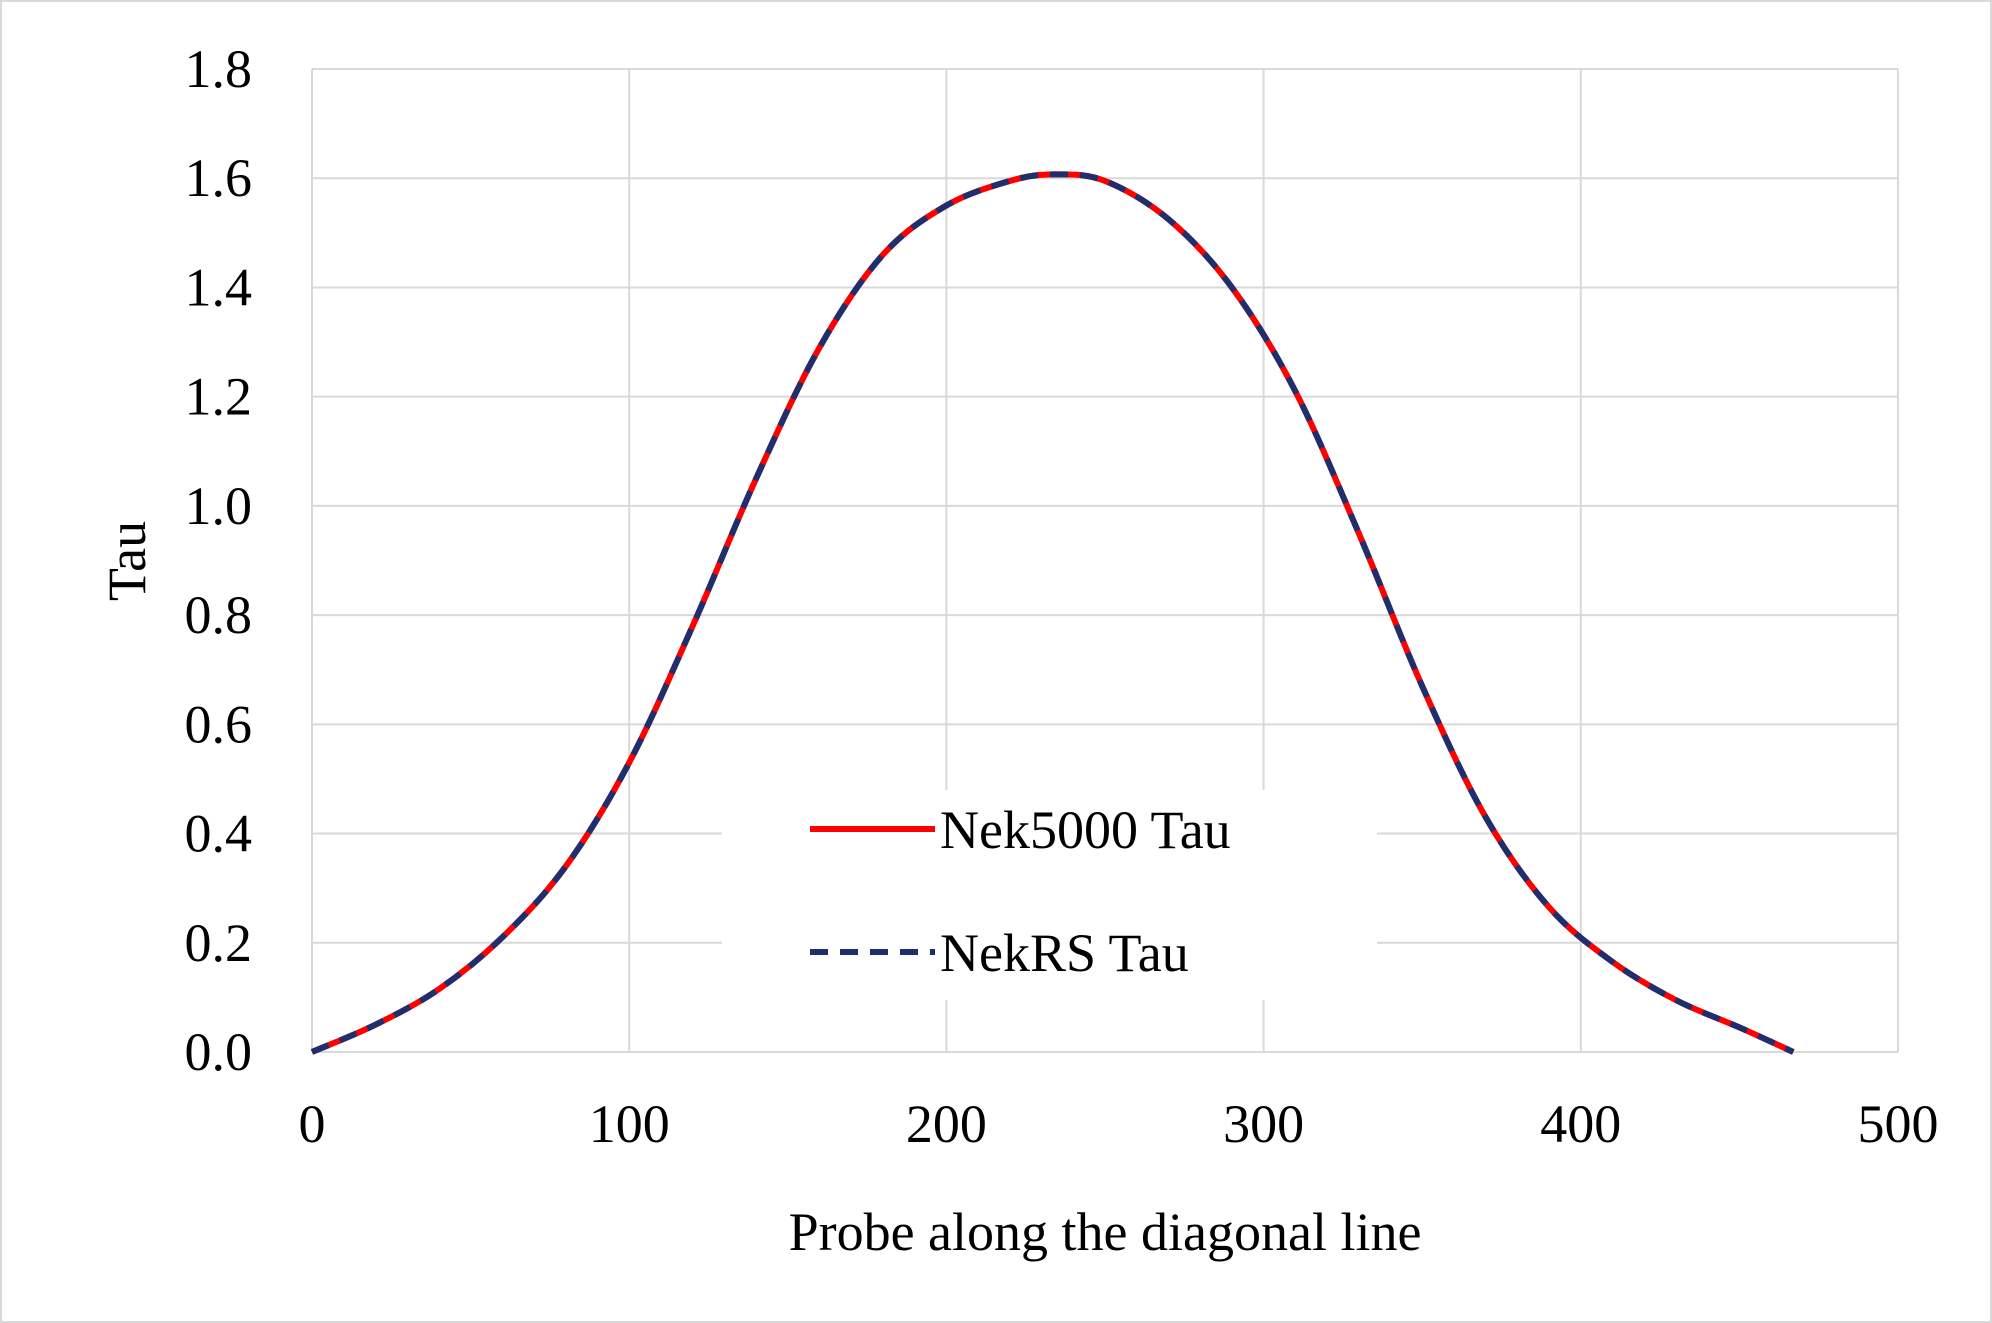  I want to click on x-axis-title: Probe along the diagonal line, so click(1105, 1232).